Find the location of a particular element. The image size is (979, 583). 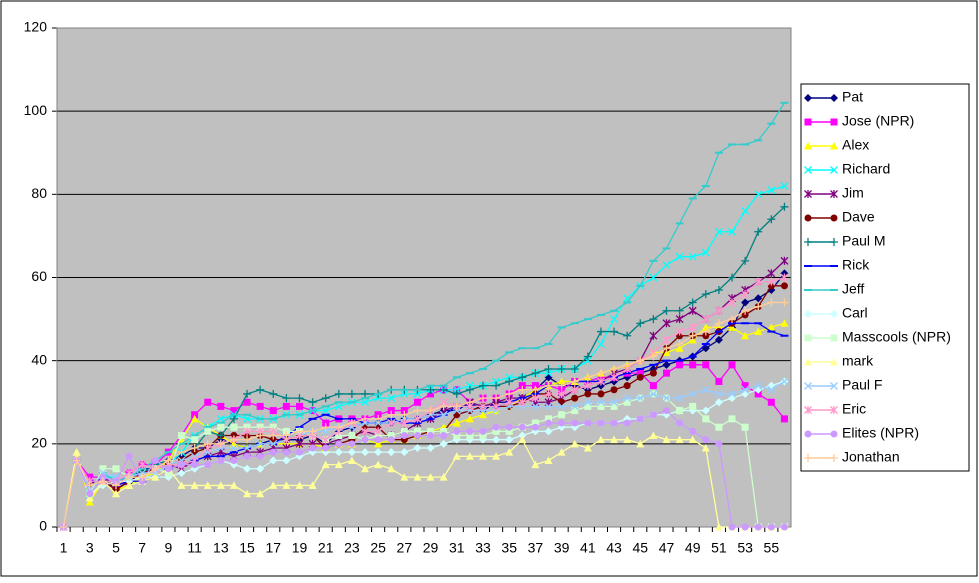

legend-label: mark is located at coordinates (858, 361).